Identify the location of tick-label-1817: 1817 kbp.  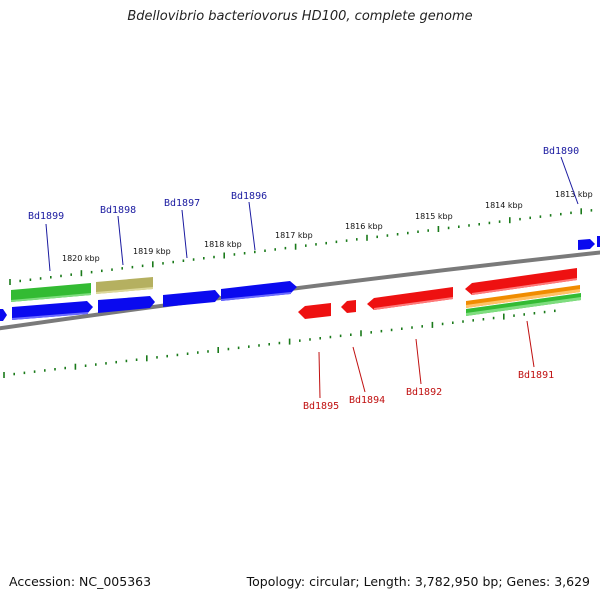
(294, 235).